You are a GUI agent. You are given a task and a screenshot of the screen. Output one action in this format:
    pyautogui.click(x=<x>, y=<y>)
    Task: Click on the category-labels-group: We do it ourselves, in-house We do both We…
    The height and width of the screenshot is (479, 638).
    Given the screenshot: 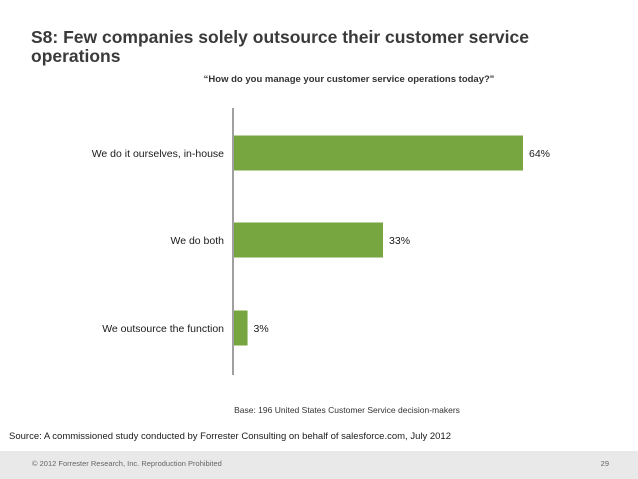 What is the action you would take?
    pyautogui.click(x=158, y=241)
    